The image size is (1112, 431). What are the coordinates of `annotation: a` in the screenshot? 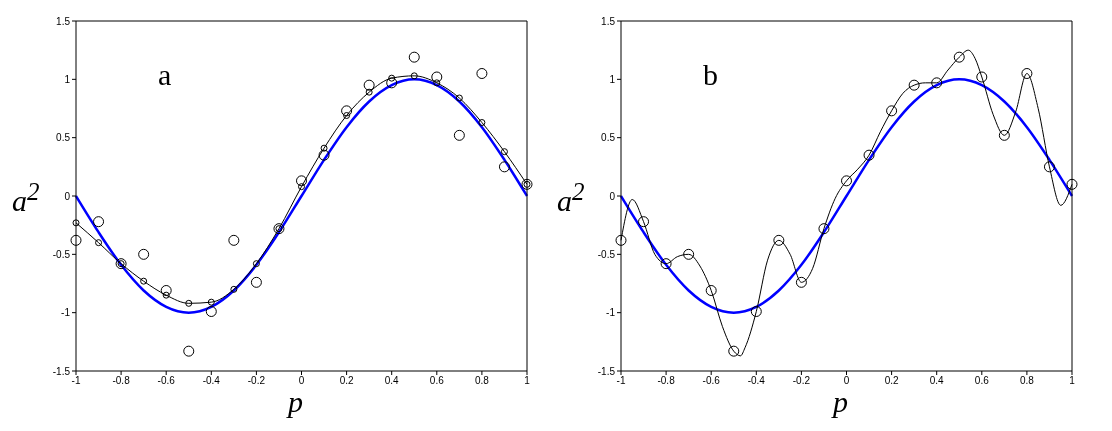 It's located at (165, 75).